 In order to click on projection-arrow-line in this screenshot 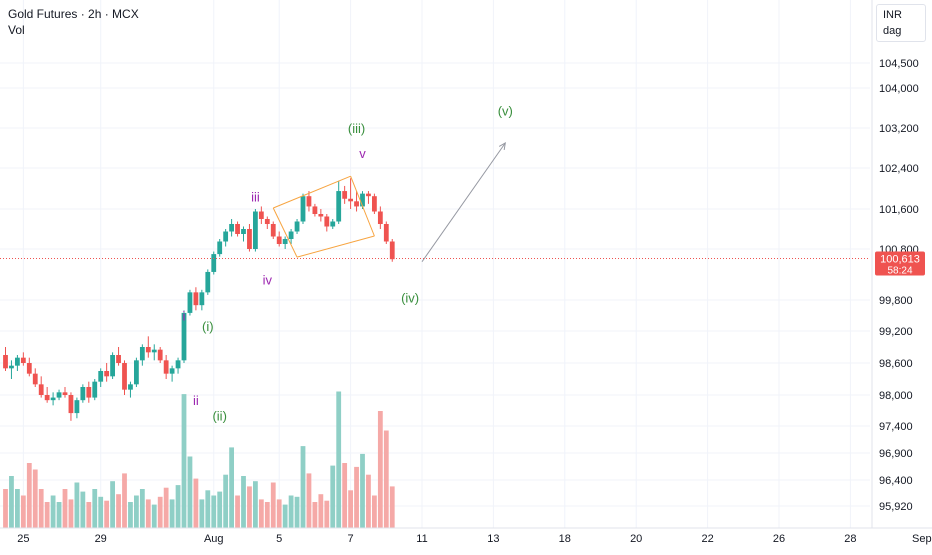, I will do `click(463, 202)`.